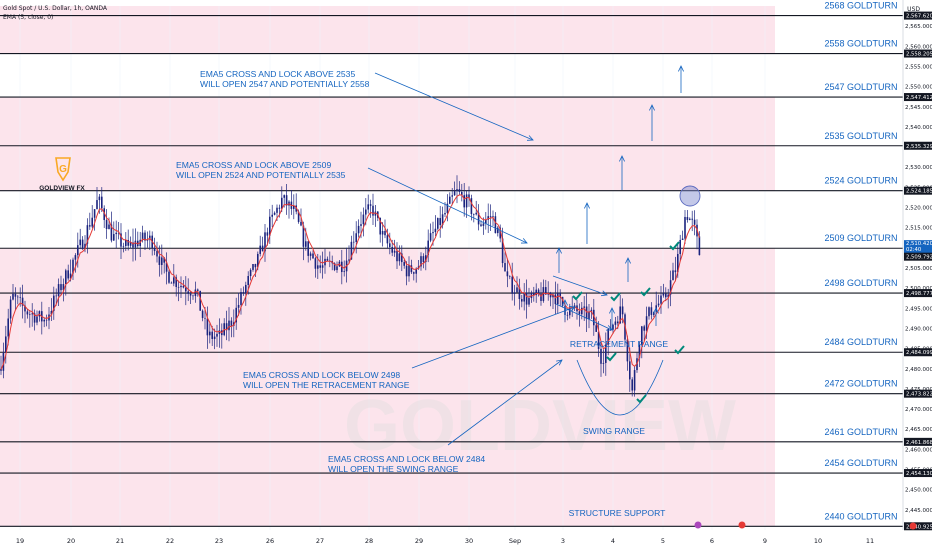 The width and height of the screenshot is (932, 550). Describe the element at coordinates (419, 541) in the screenshot. I see `x-tick-label: 29` at that location.